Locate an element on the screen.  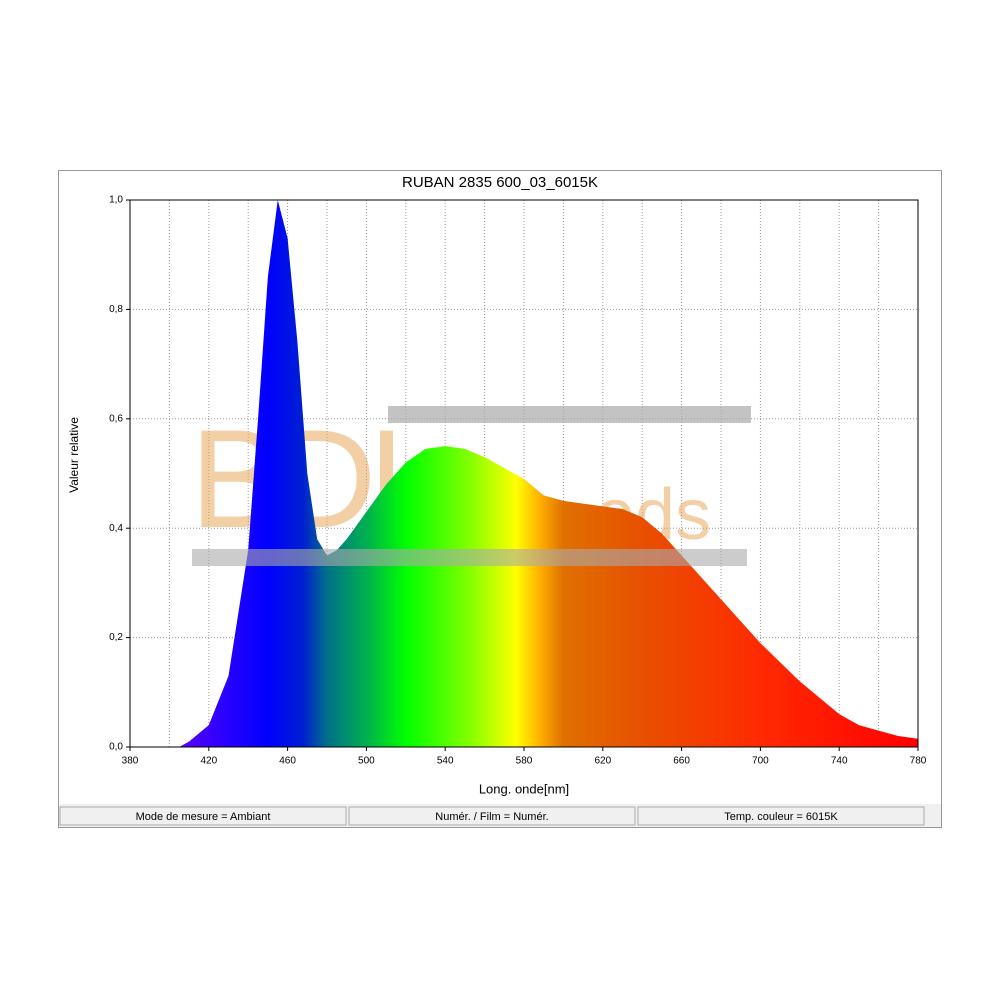
x-tick-label: 620 is located at coordinates (602, 761).